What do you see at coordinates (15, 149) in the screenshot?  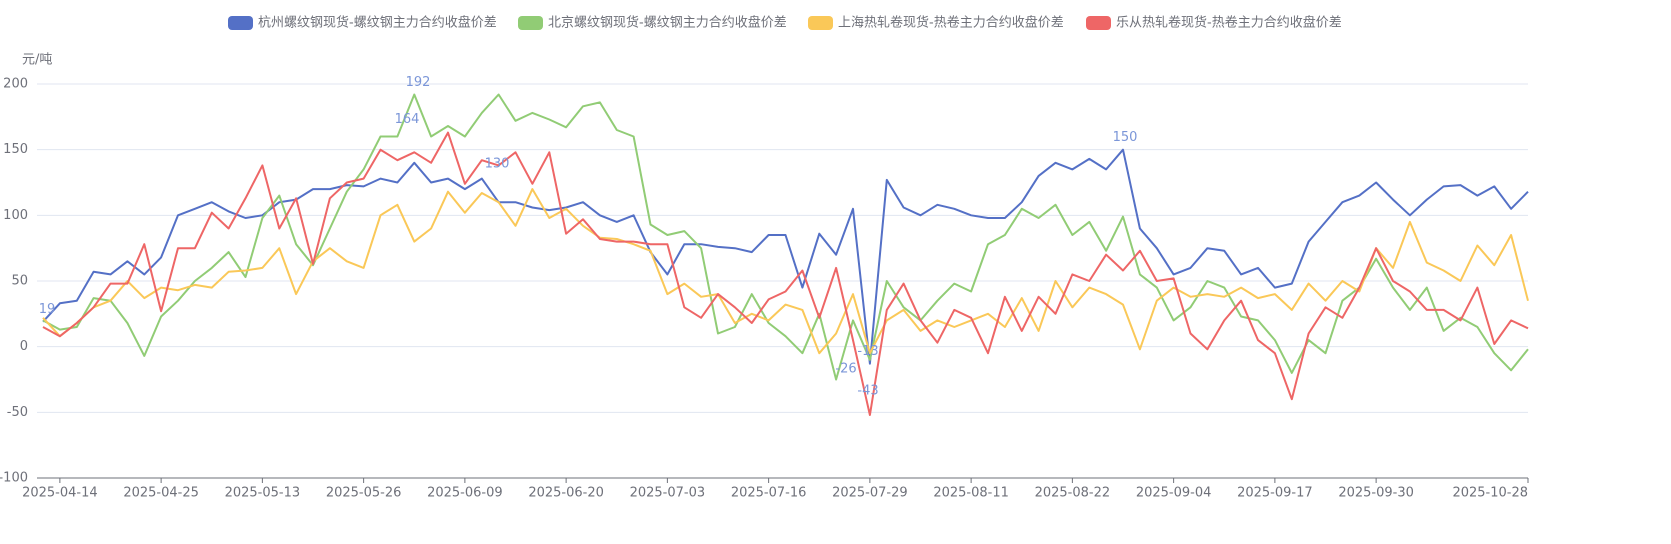 I see `y-tick-label: 150` at bounding box center [15, 149].